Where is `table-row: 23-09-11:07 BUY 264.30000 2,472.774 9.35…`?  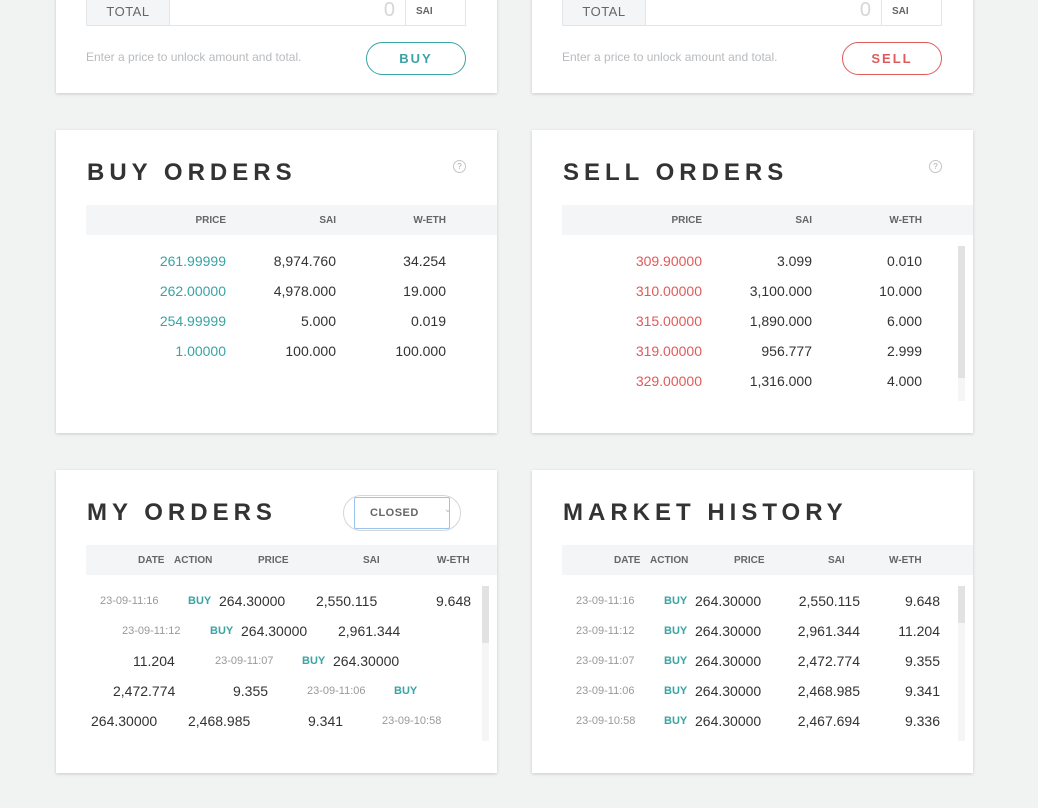
table-row: 23-09-11:07 BUY 264.30000 2,472.774 9.35… is located at coordinates (759, 660).